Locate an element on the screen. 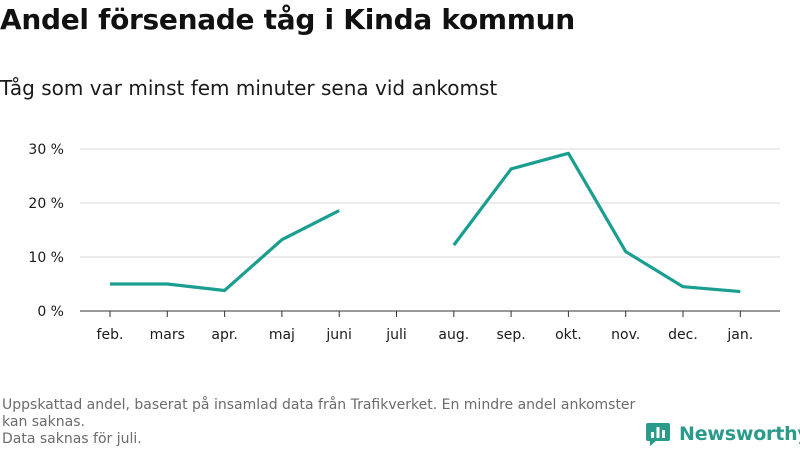  newsworthy-chart-logo-icon is located at coordinates (658, 434).